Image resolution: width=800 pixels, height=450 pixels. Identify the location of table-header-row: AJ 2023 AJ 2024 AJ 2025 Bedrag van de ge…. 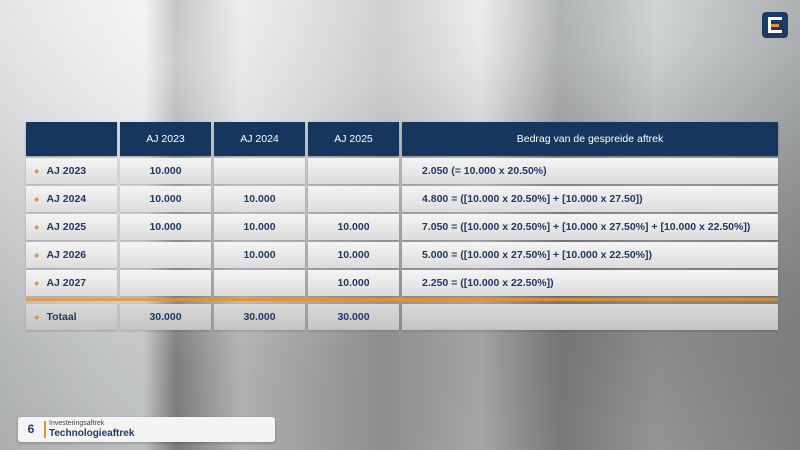
(402, 140).